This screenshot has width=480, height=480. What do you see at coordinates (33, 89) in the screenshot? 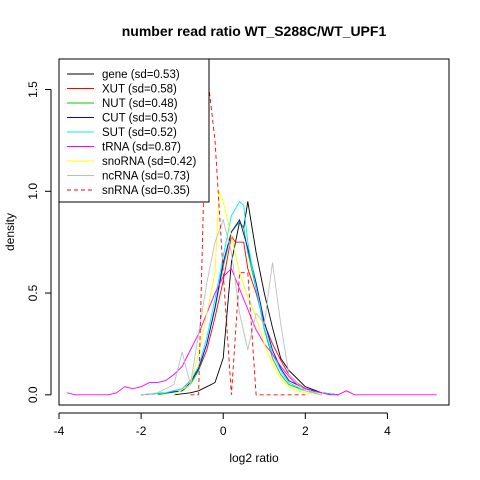
I see `y-tick-label: 1.5` at bounding box center [33, 89].